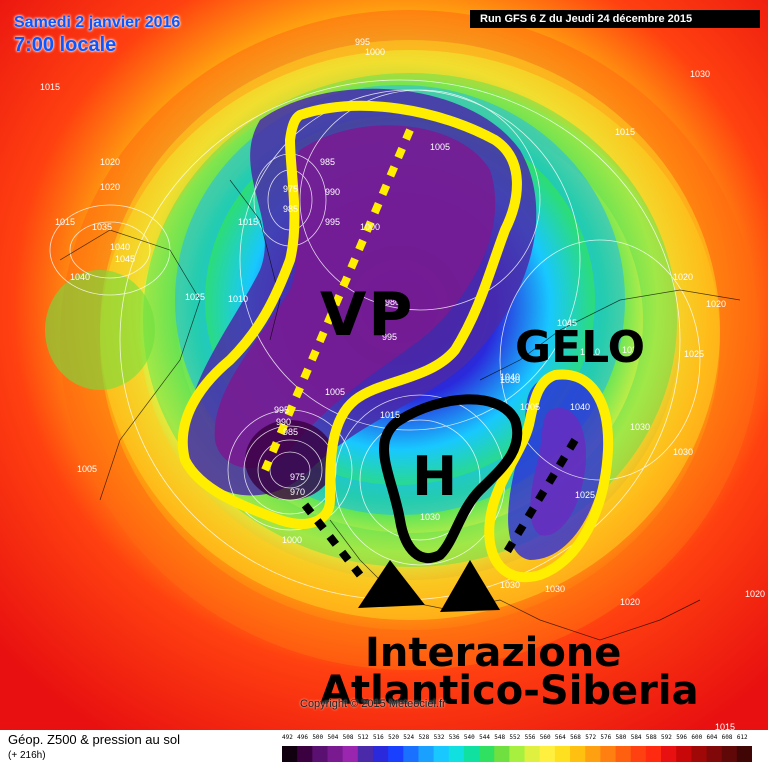 The height and width of the screenshot is (768, 768). What do you see at coordinates (302, 737) in the screenshot?
I see `scale-label: 496` at bounding box center [302, 737].